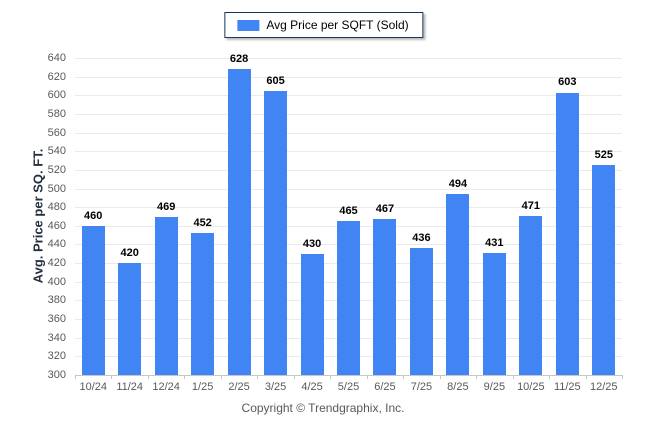 The width and height of the screenshot is (646, 434). What do you see at coordinates (567, 387) in the screenshot?
I see `x-tick-label: 11/25` at bounding box center [567, 387].